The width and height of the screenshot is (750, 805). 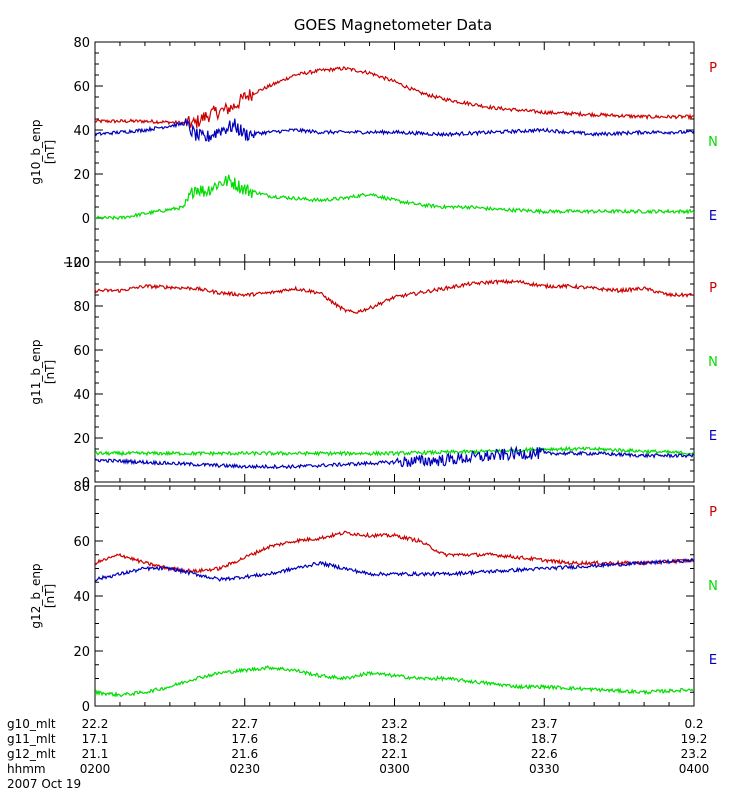 What do you see at coordinates (544, 754) in the screenshot?
I see `x-row-value: 22.6` at bounding box center [544, 754].